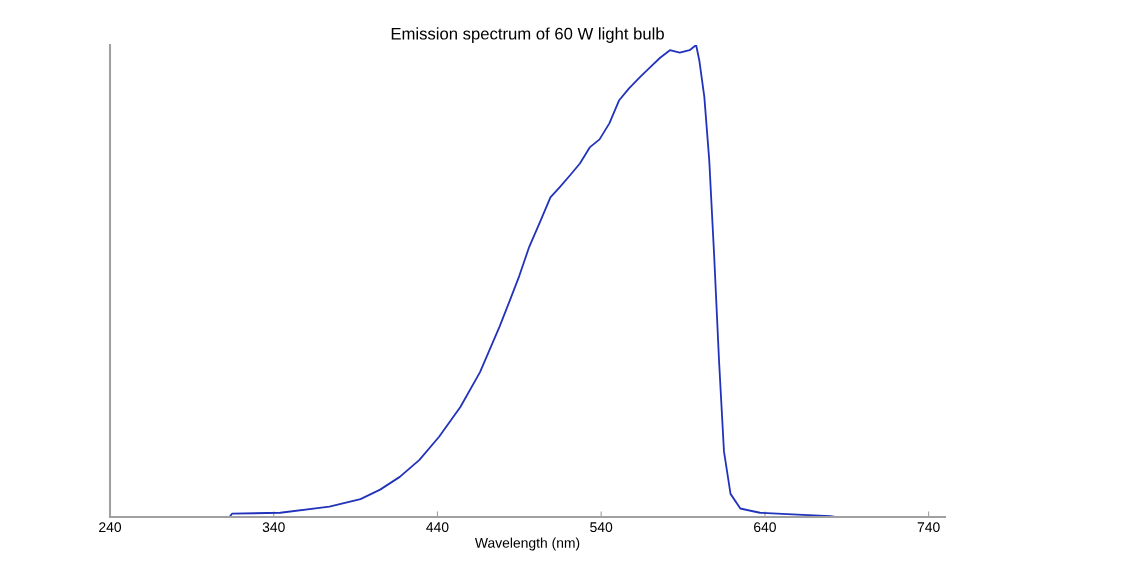  What do you see at coordinates (110, 527) in the screenshot?
I see `x-tick-label: 240` at bounding box center [110, 527].